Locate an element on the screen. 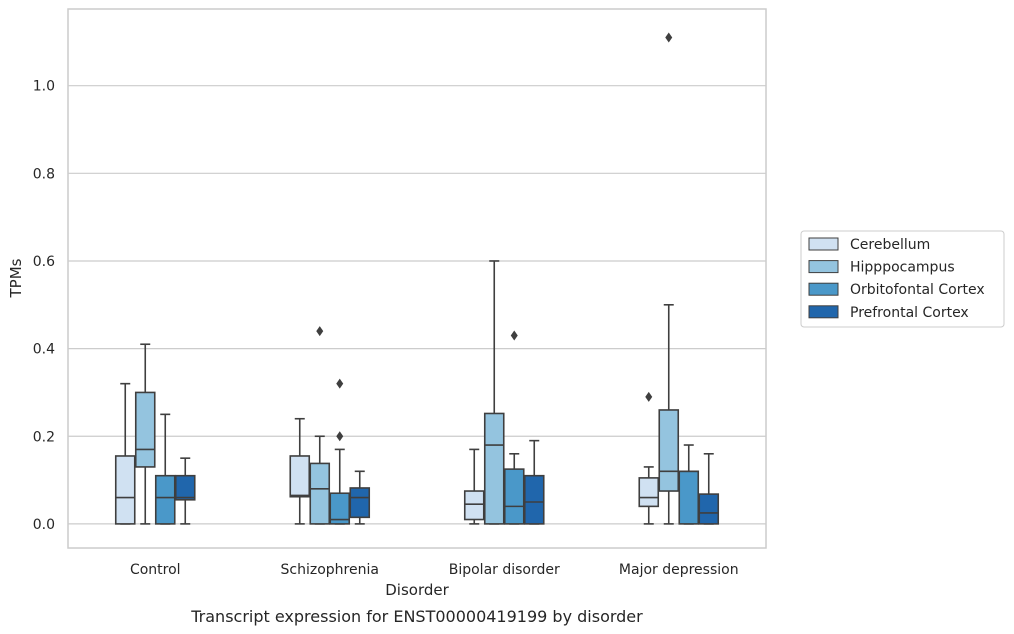  legend-frame is located at coordinates (902, 279).